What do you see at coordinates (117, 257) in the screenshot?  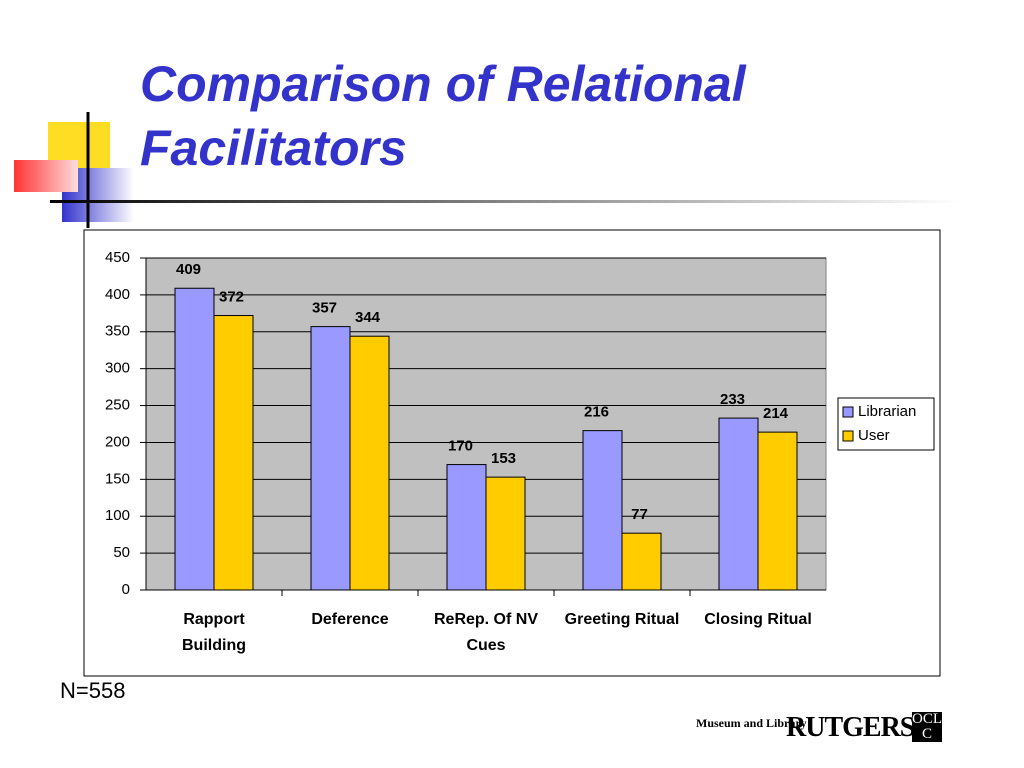 I see `y-tick-label: 450` at bounding box center [117, 257].